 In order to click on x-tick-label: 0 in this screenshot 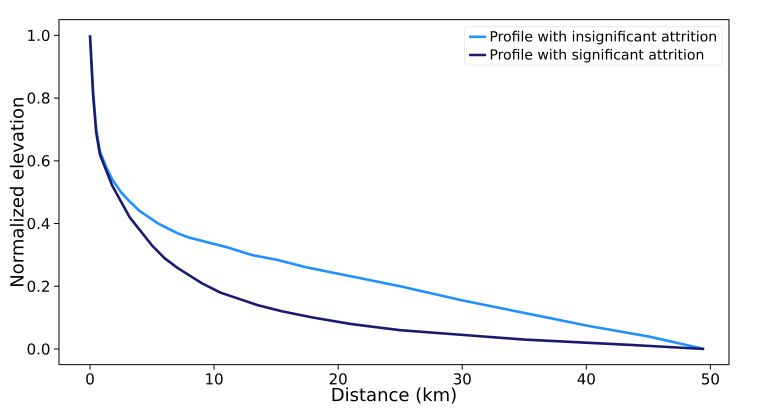, I will do `click(90, 379)`.